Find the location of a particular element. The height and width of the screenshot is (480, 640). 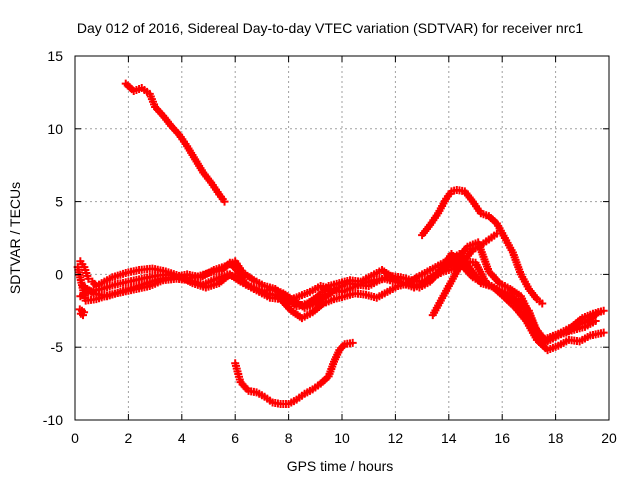

x-tick-label: 4 is located at coordinates (182, 438).